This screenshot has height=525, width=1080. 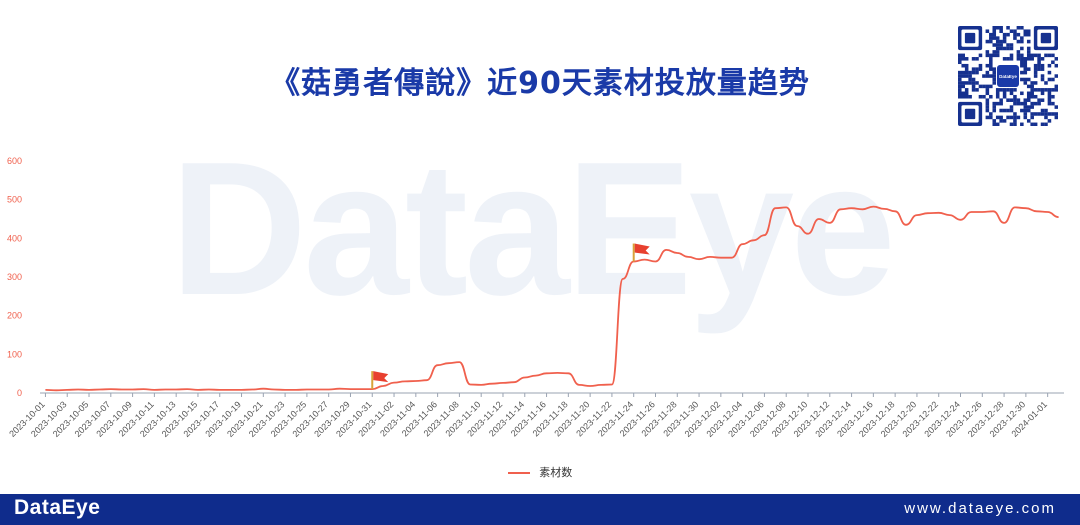 I want to click on y-tick-label: 600, so click(x=14, y=161).